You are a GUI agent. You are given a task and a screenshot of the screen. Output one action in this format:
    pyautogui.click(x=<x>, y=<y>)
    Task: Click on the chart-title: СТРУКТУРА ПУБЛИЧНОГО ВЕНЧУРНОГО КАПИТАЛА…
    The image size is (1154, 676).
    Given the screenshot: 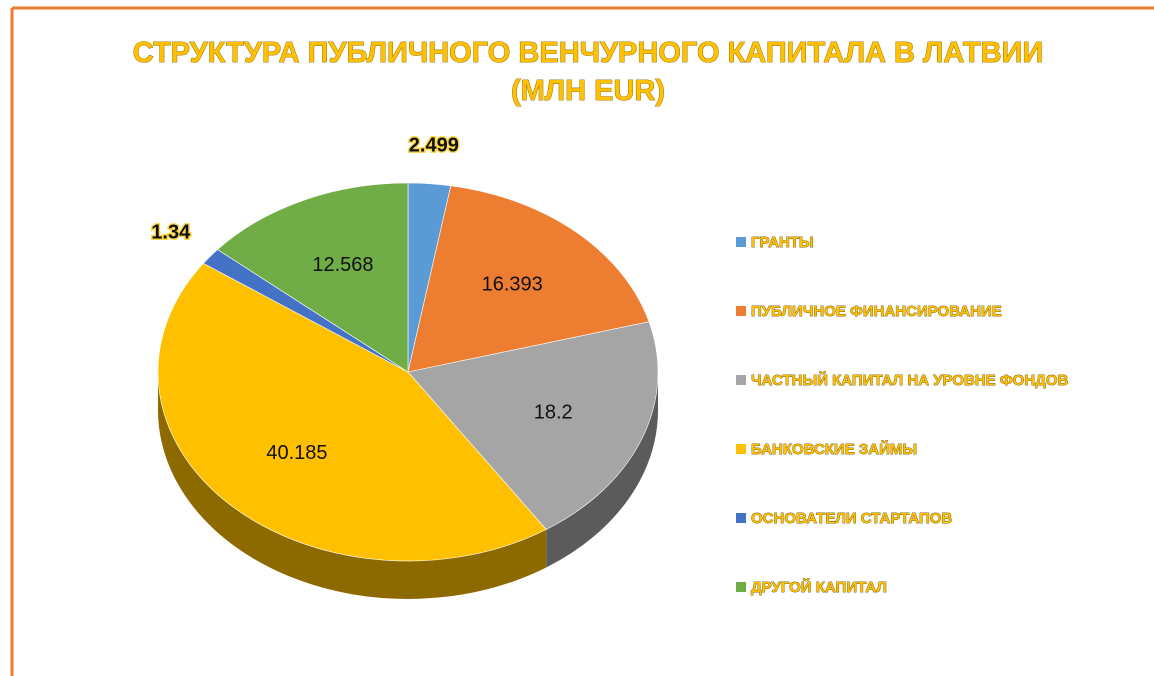 What is the action you would take?
    pyautogui.click(x=588, y=53)
    